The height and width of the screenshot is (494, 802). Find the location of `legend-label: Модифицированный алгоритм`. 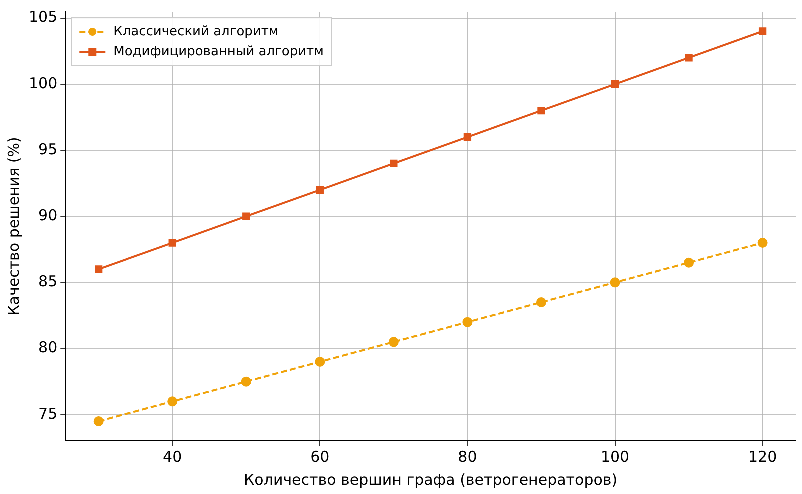

legend-label: Модифицированный алгоритм is located at coordinates (219, 52).